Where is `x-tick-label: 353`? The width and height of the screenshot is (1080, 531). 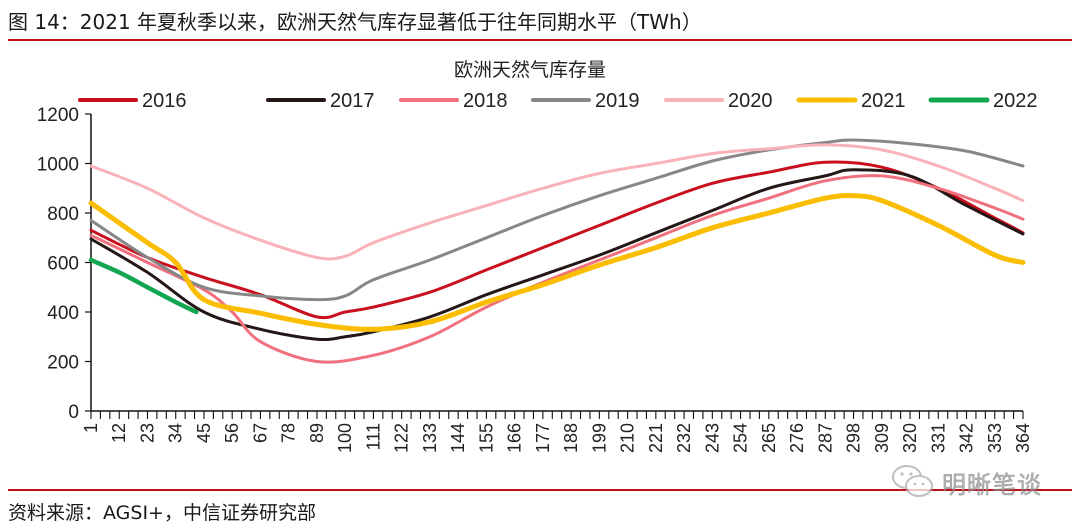
x-tick-label: 353 is located at coordinates (995, 438).